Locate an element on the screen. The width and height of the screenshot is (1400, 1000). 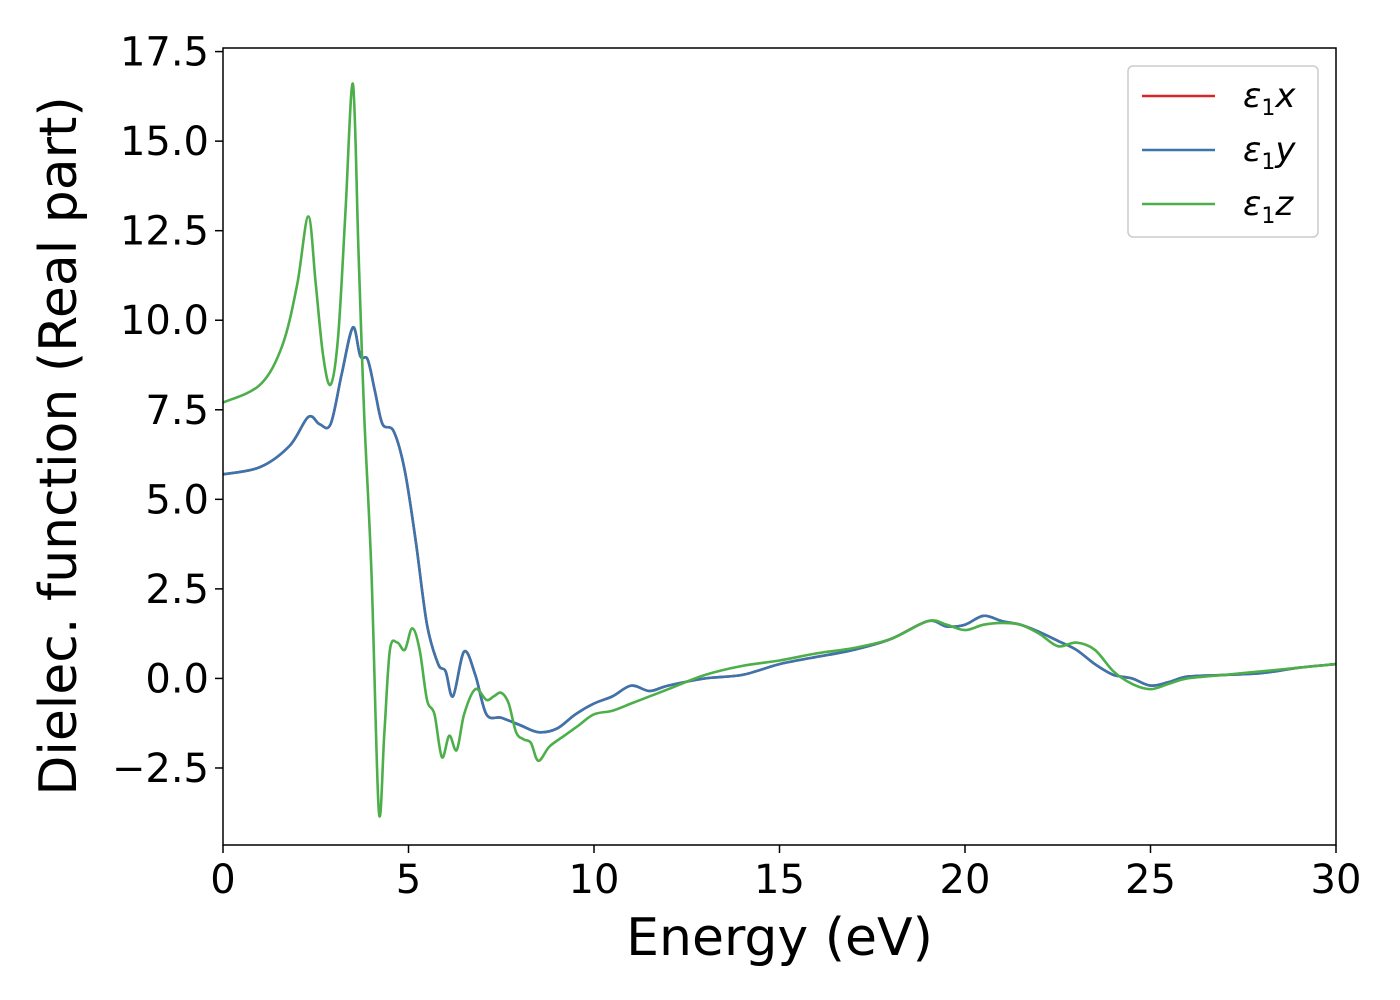
legend-label: ε1z is located at coordinates (1268, 206).